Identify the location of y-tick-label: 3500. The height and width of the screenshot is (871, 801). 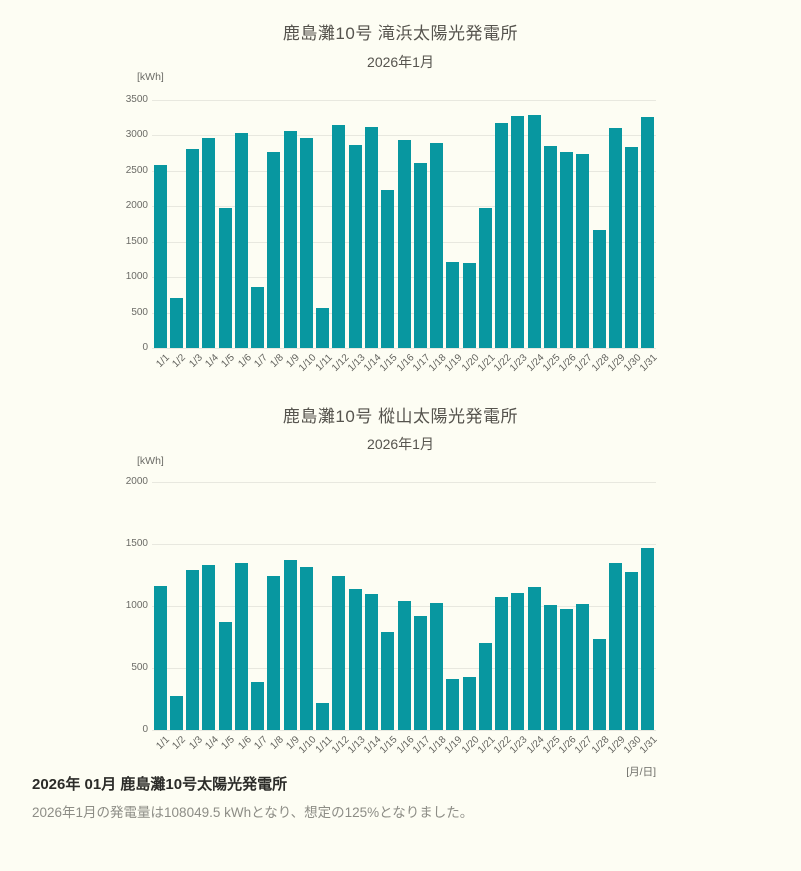
(136, 99).